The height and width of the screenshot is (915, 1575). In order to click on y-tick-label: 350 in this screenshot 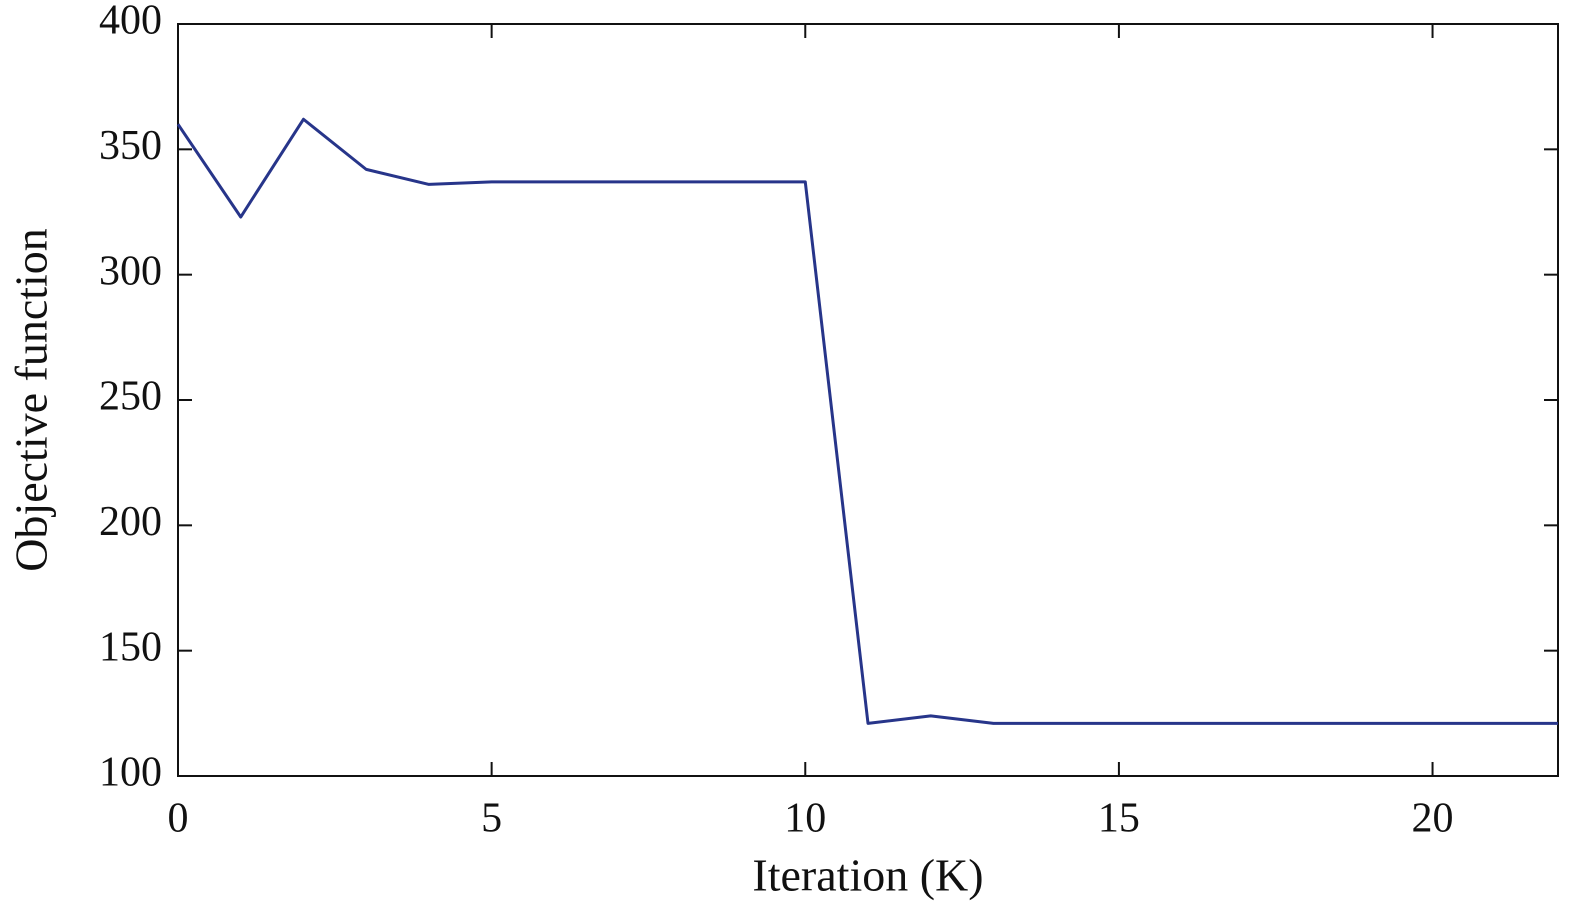, I will do `click(130, 146)`.